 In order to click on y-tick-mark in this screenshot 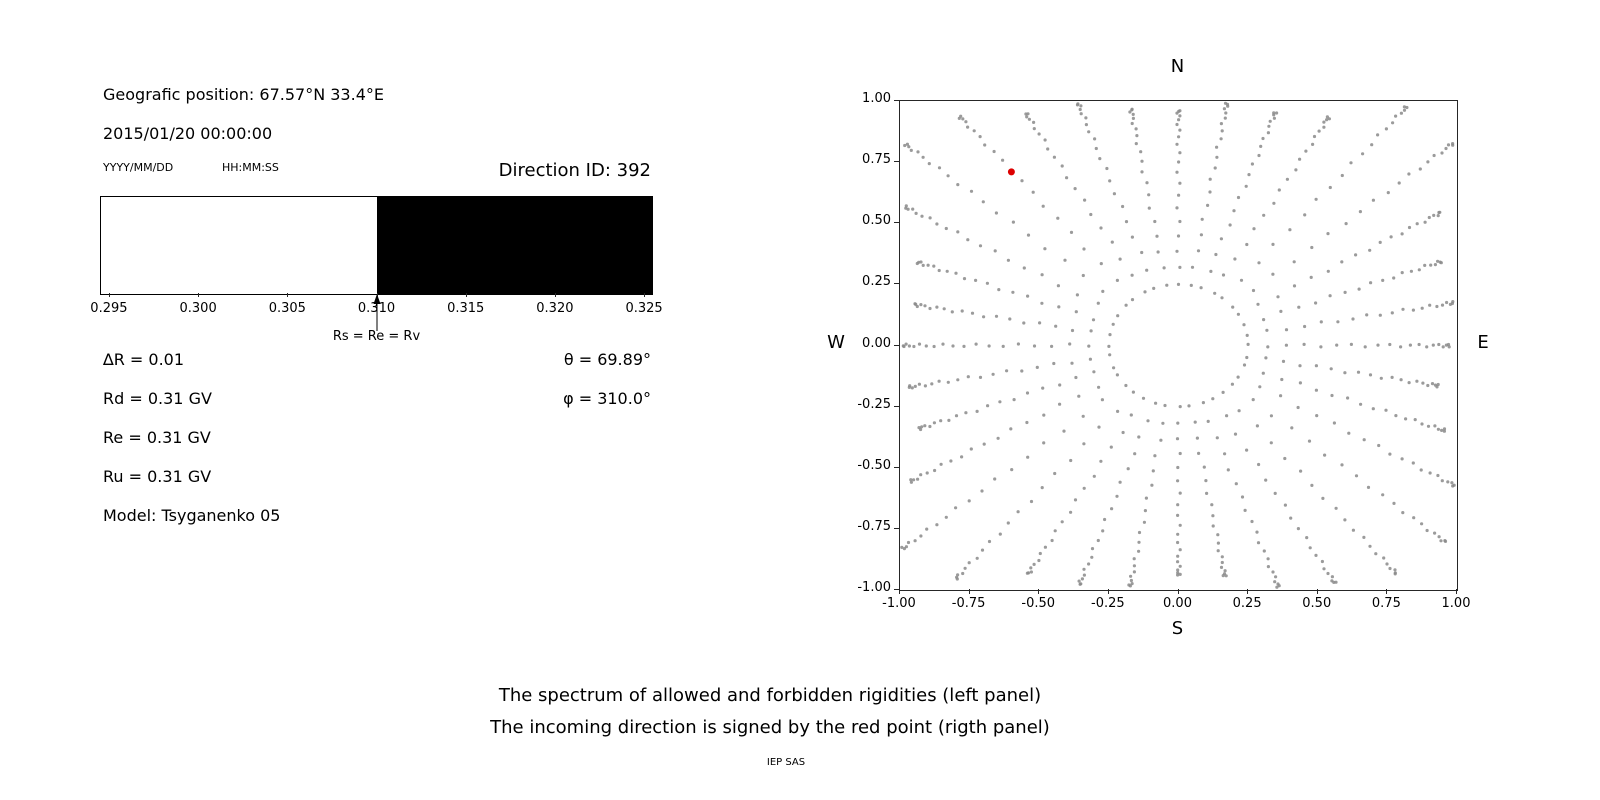, I will do `click(896, 589)`.